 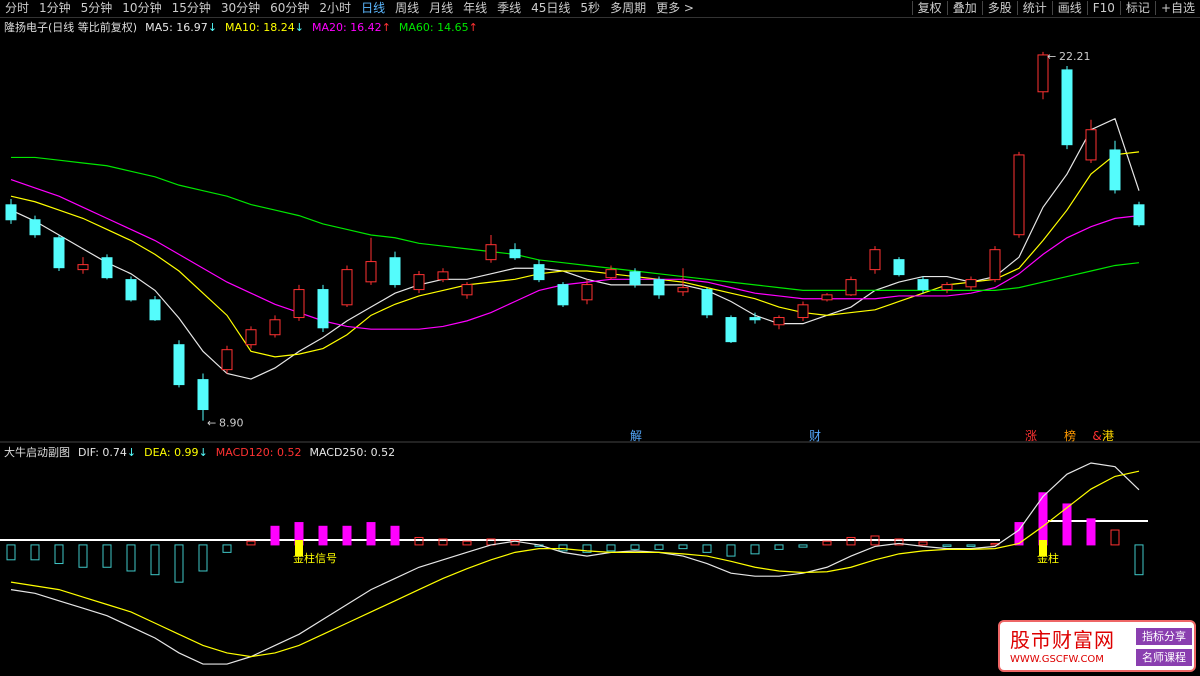 What do you see at coordinates (240, 8) in the screenshot?
I see `period-tab: 30分钟` at bounding box center [240, 8].